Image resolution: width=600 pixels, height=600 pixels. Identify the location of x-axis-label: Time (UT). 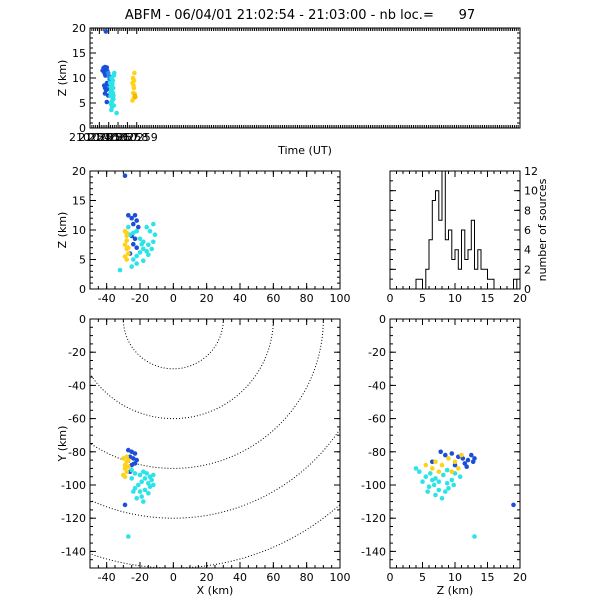
(304, 150).